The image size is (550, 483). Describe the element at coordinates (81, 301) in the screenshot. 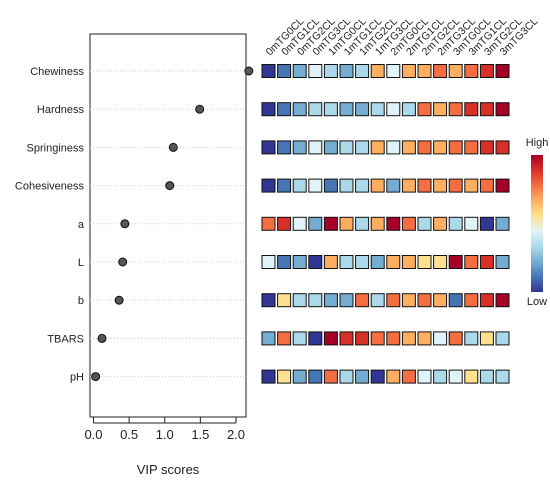

I see `variable-label: b` at that location.